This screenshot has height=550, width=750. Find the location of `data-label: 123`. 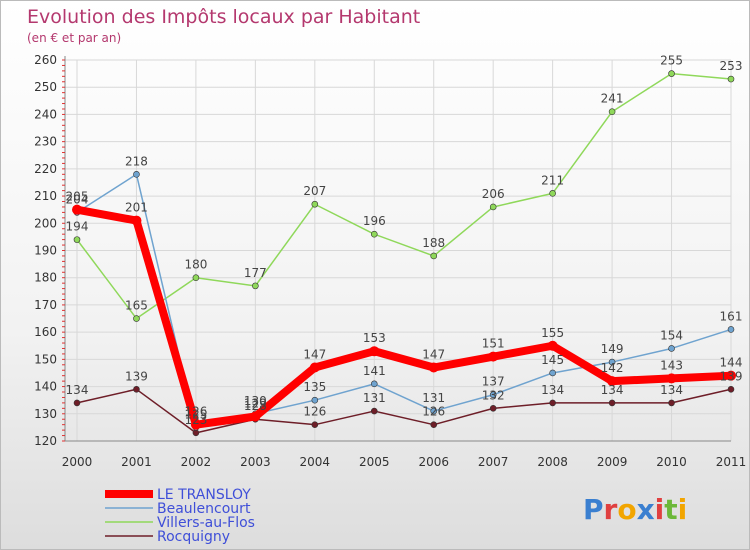

data-label: 123 is located at coordinates (195, 420).